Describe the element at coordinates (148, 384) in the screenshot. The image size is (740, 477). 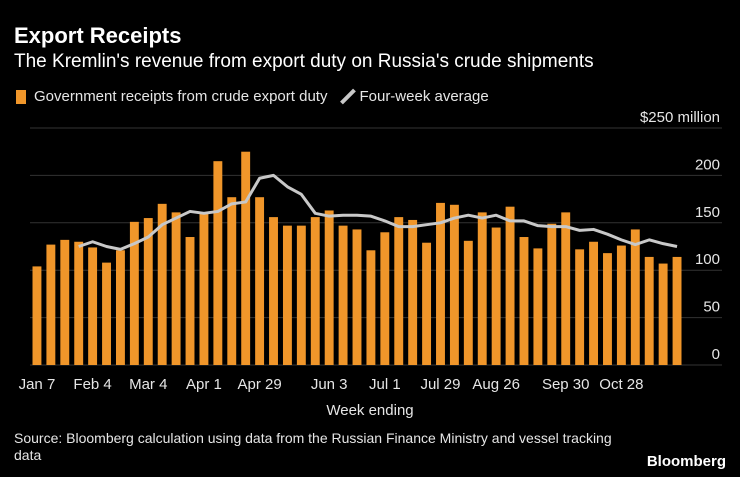
I see `x-tick-label: Mar 4` at that location.